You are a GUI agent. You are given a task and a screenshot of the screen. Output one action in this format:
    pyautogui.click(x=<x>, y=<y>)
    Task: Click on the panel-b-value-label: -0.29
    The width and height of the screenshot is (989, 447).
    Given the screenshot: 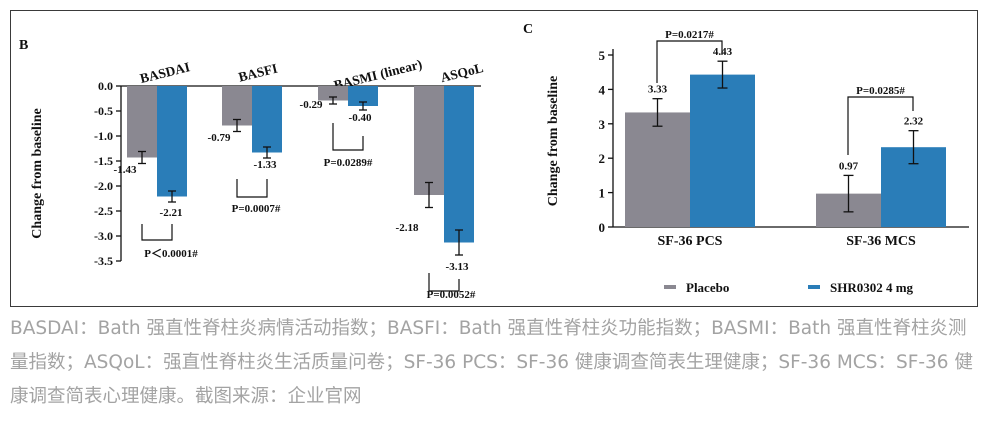 What is the action you would take?
    pyautogui.click(x=311, y=105)
    